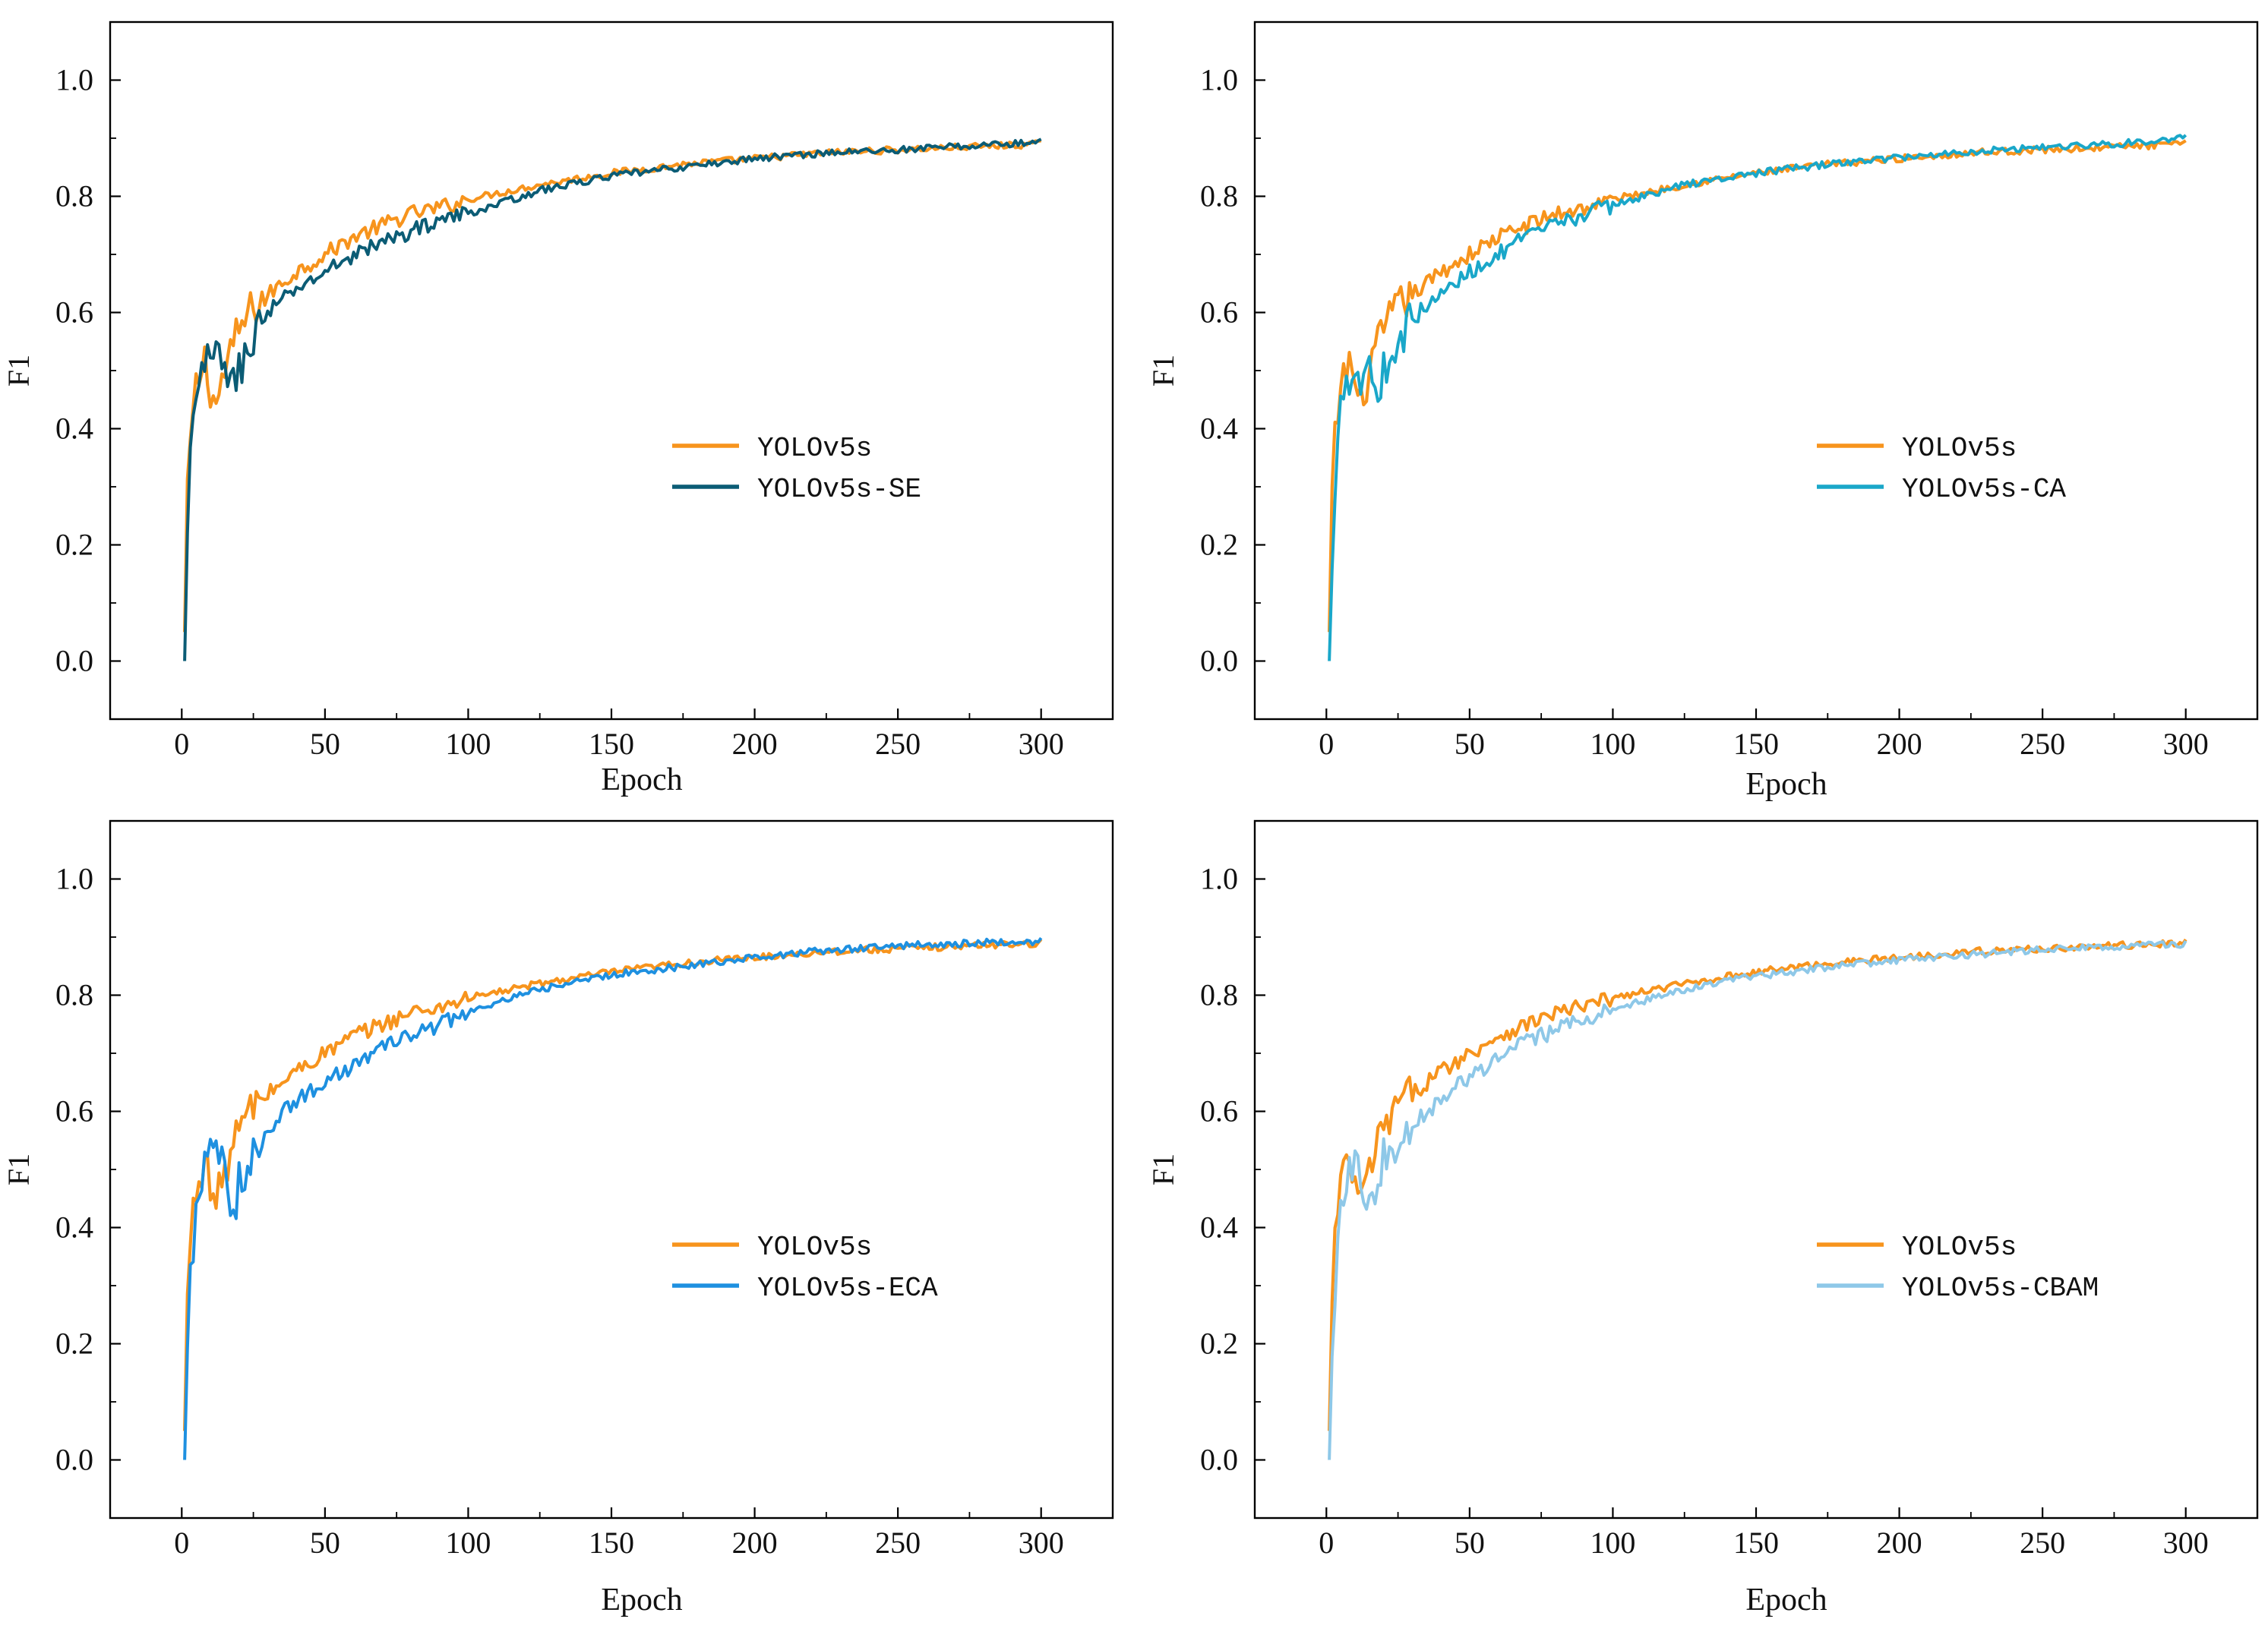 This screenshot has height=1638, width=2268. What do you see at coordinates (839, 489) in the screenshot?
I see `legend-label: YOLOv5s-SE` at bounding box center [839, 489].